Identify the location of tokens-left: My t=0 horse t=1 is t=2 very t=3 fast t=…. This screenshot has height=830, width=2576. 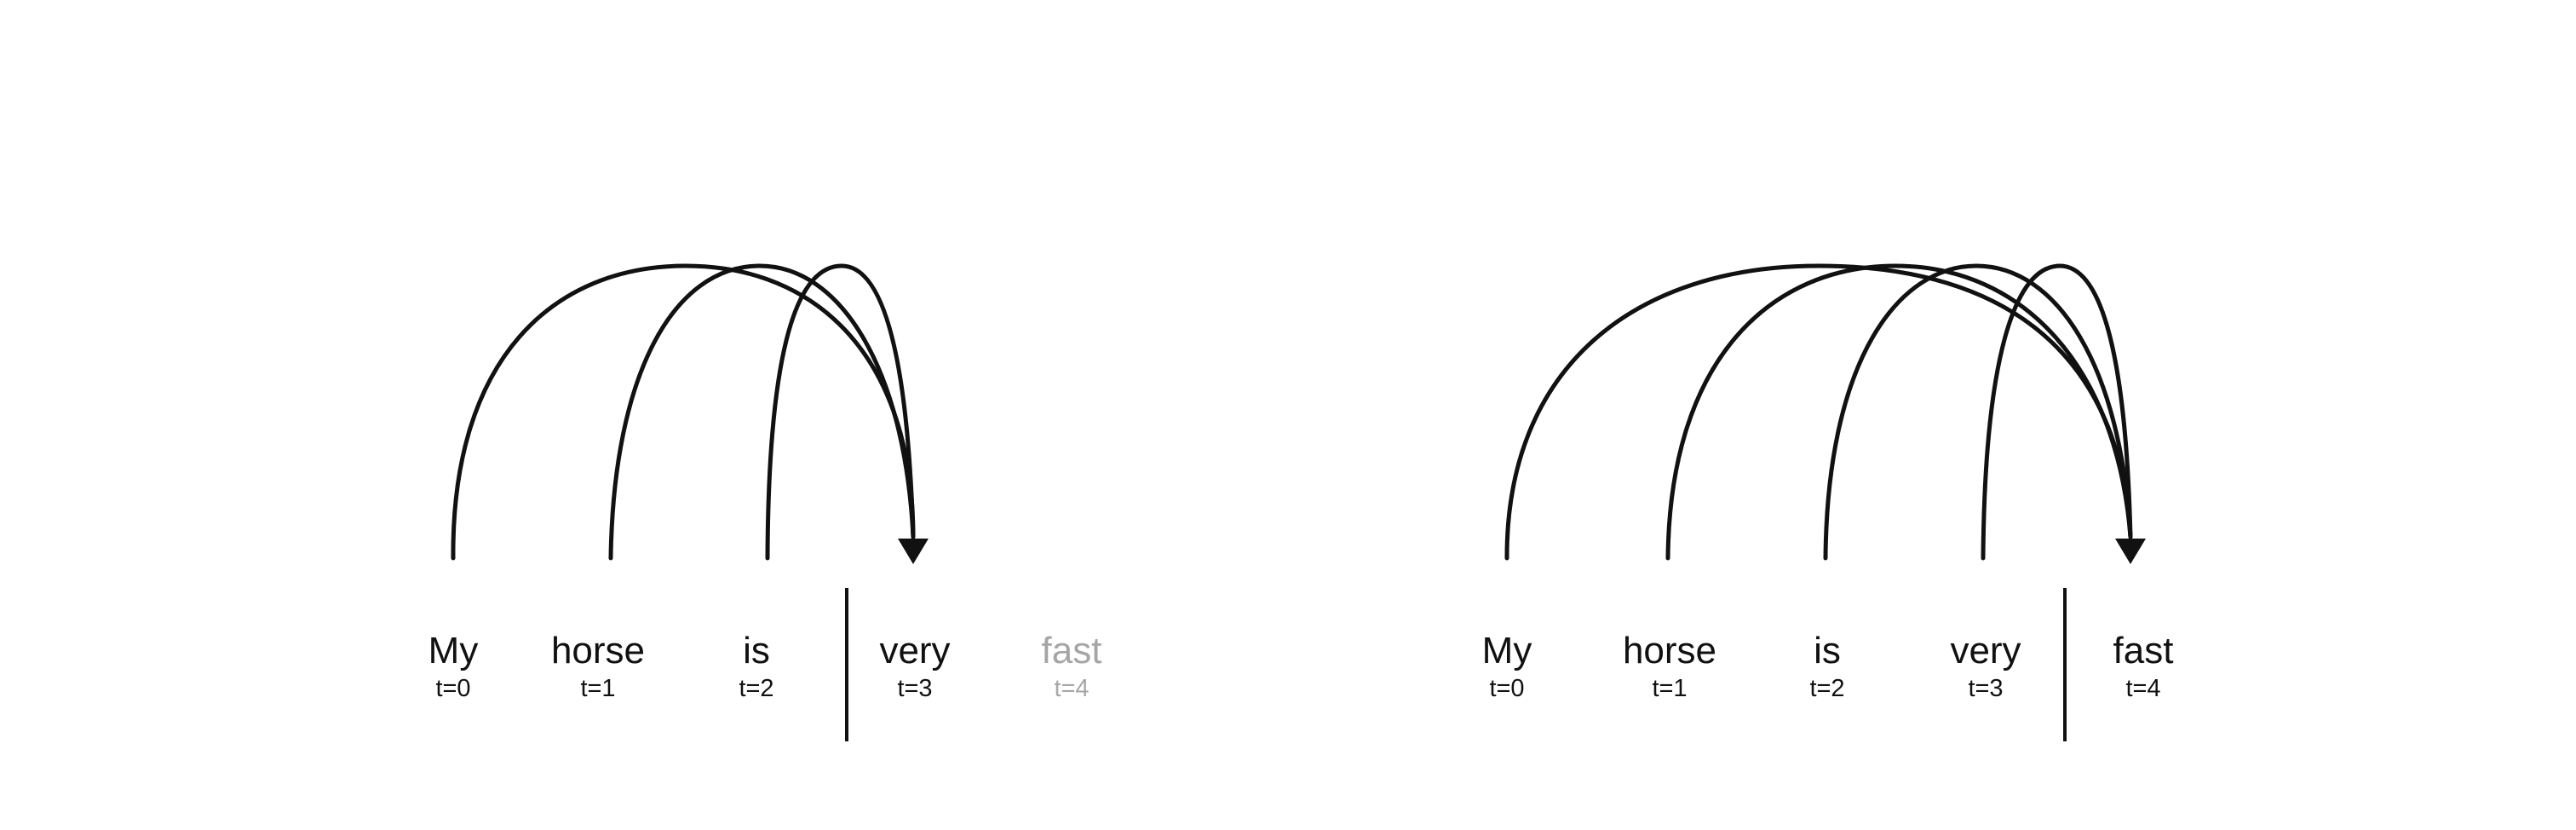
(765, 666).